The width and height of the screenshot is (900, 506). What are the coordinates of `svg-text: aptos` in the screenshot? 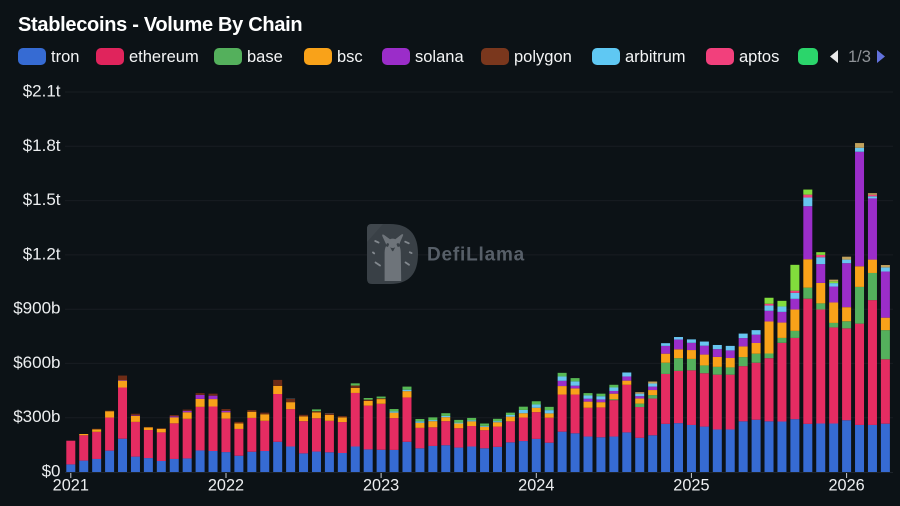 It's located at (759, 57).